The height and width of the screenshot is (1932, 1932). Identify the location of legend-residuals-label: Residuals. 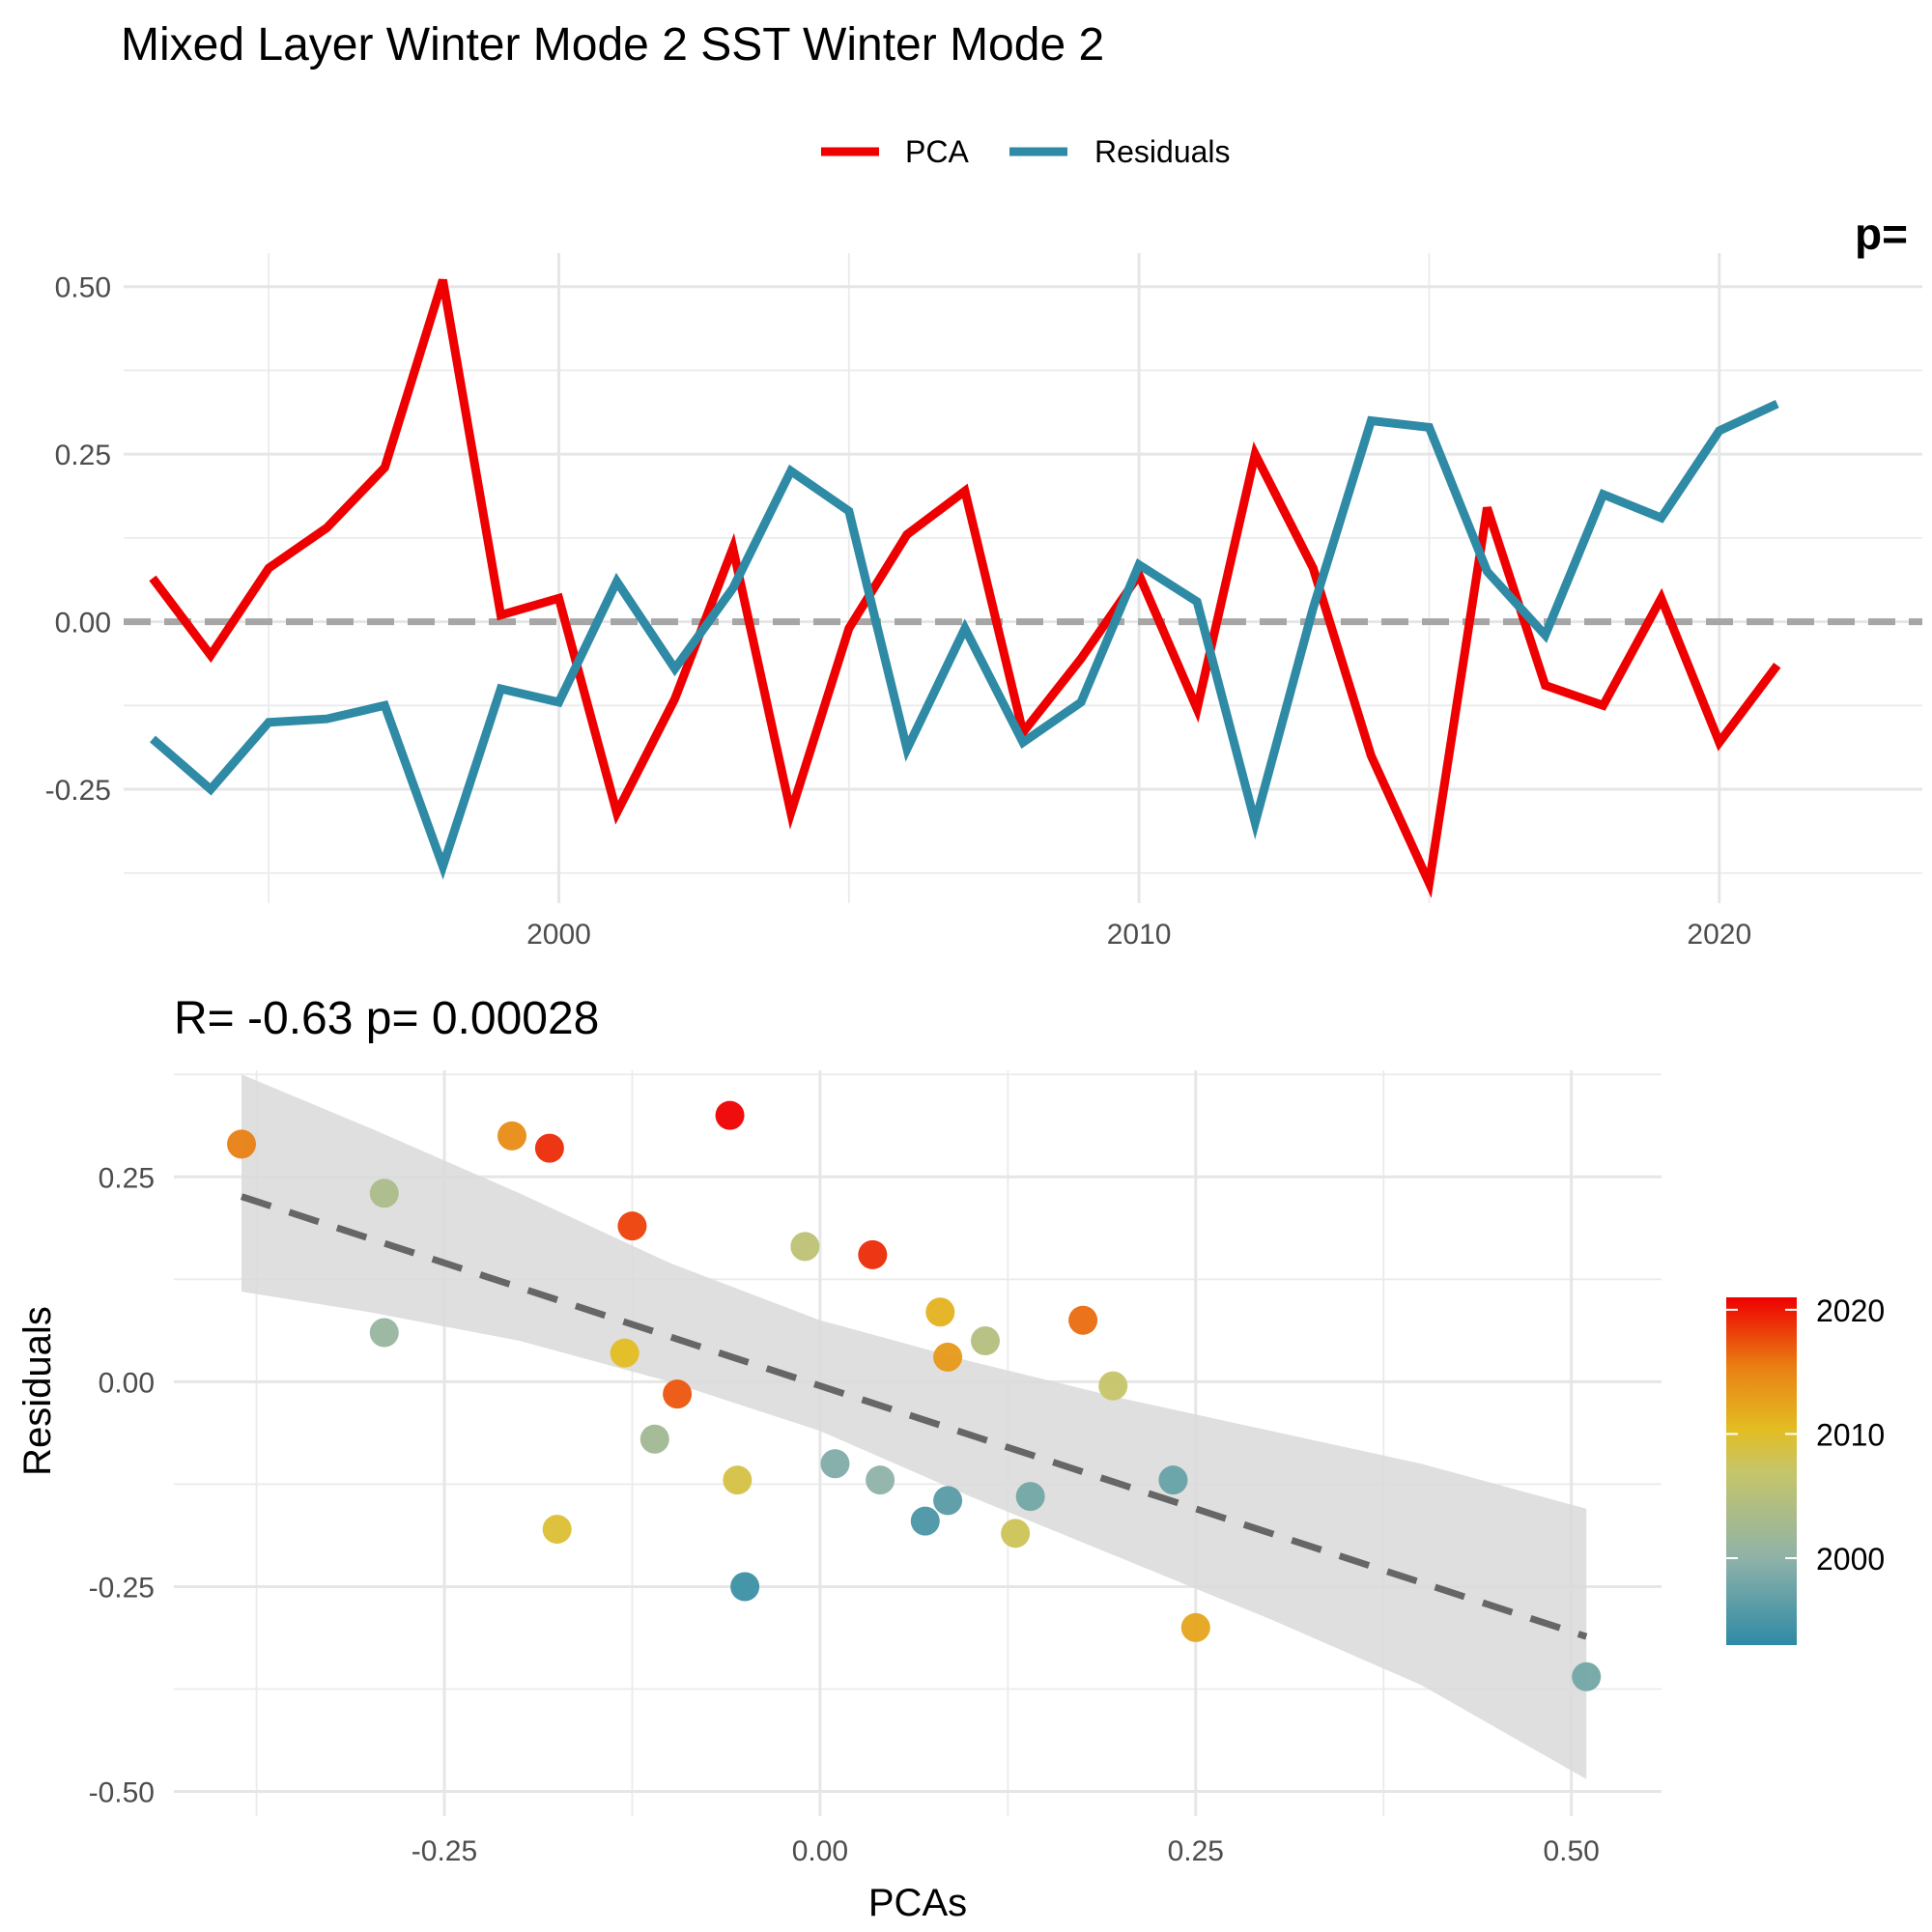
(1162, 151).